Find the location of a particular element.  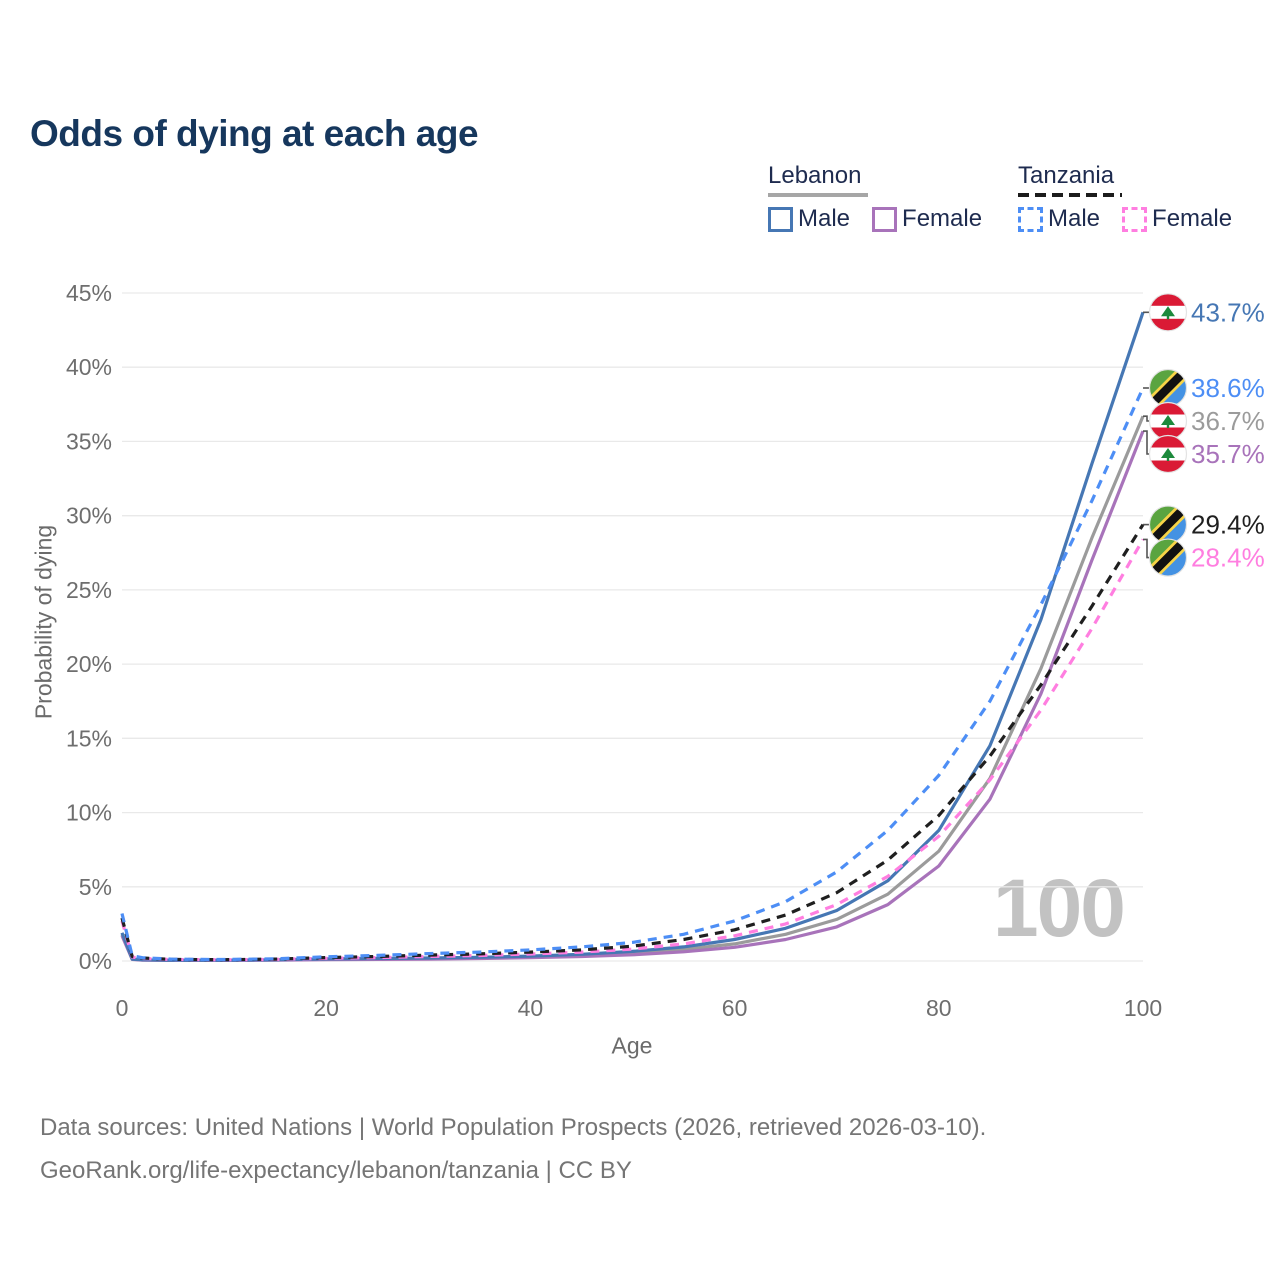

y-tick-label: 30% is located at coordinates (89, 516).